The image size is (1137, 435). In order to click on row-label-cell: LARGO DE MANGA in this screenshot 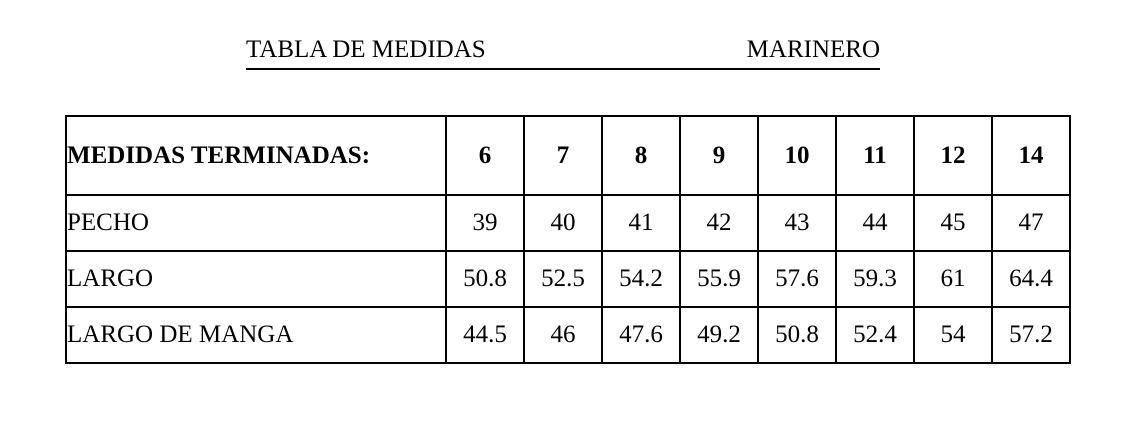, I will do `click(256, 335)`.